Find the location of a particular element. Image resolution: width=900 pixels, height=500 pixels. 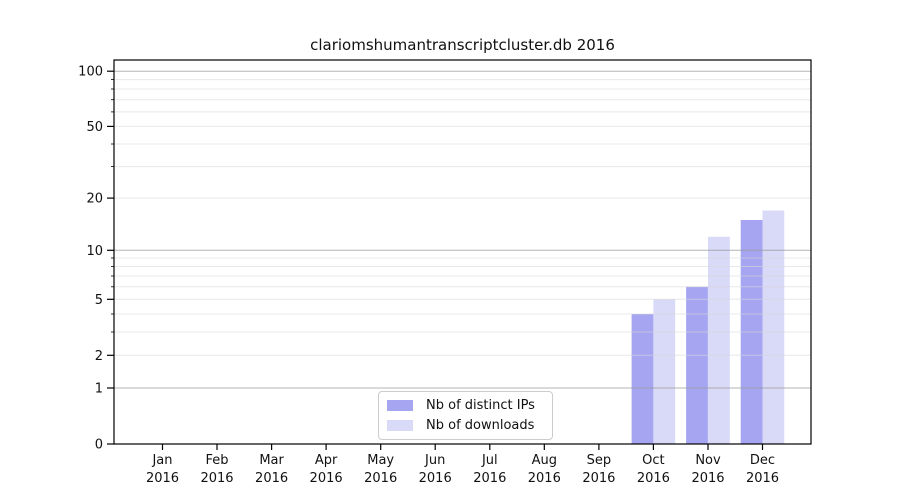

y-tick-label: 0 is located at coordinates (99, 445).